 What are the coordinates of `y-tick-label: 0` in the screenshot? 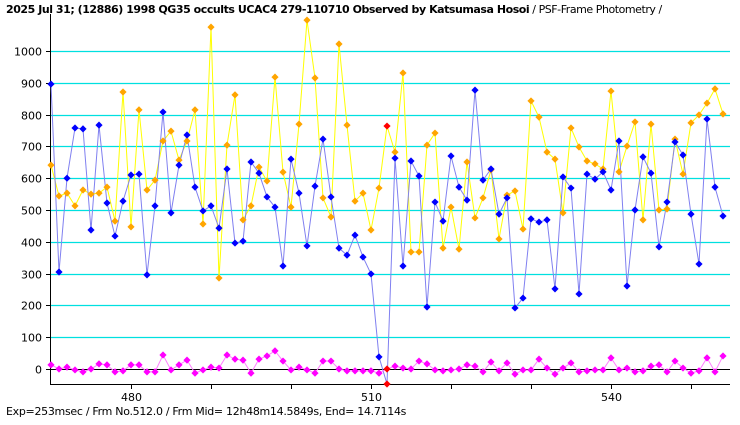 It's located at (38, 370).